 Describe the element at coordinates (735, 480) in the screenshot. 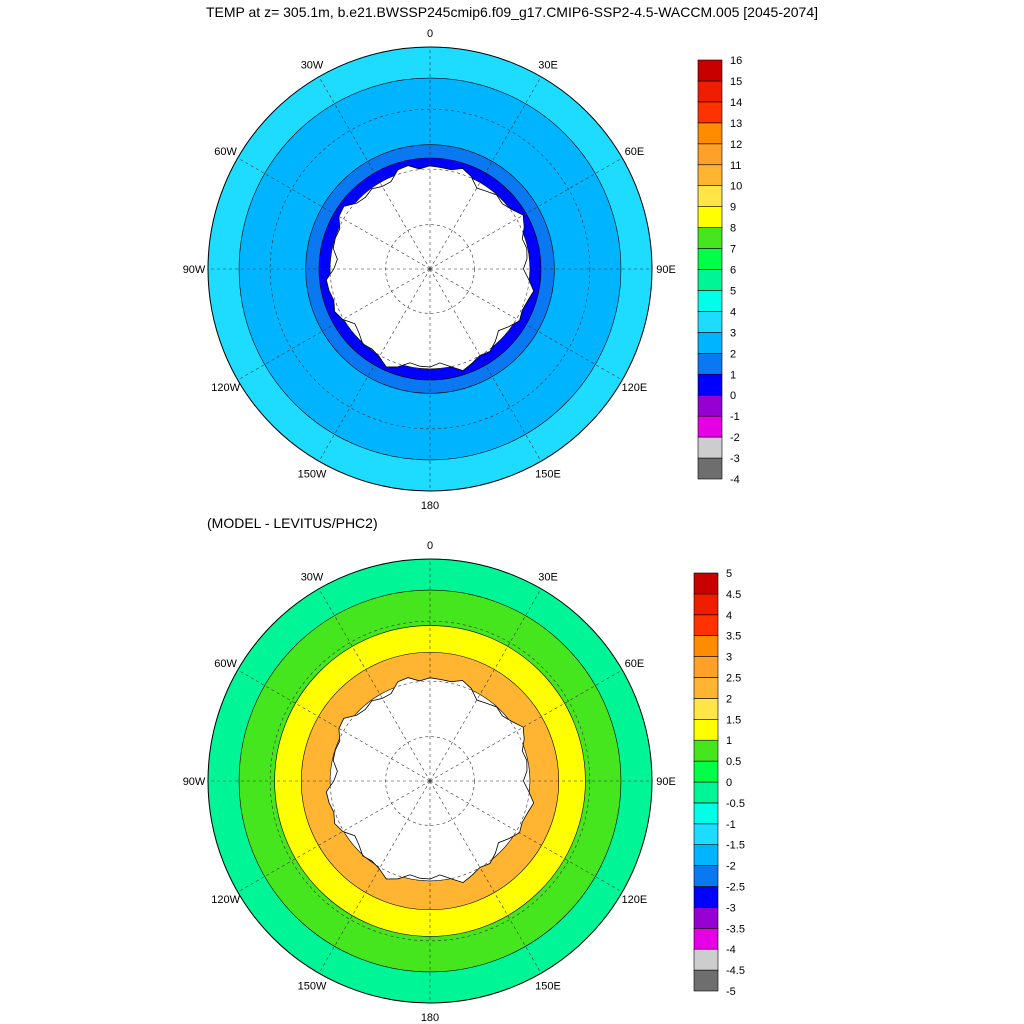

I see `colorbar-tick-label: -4` at that location.